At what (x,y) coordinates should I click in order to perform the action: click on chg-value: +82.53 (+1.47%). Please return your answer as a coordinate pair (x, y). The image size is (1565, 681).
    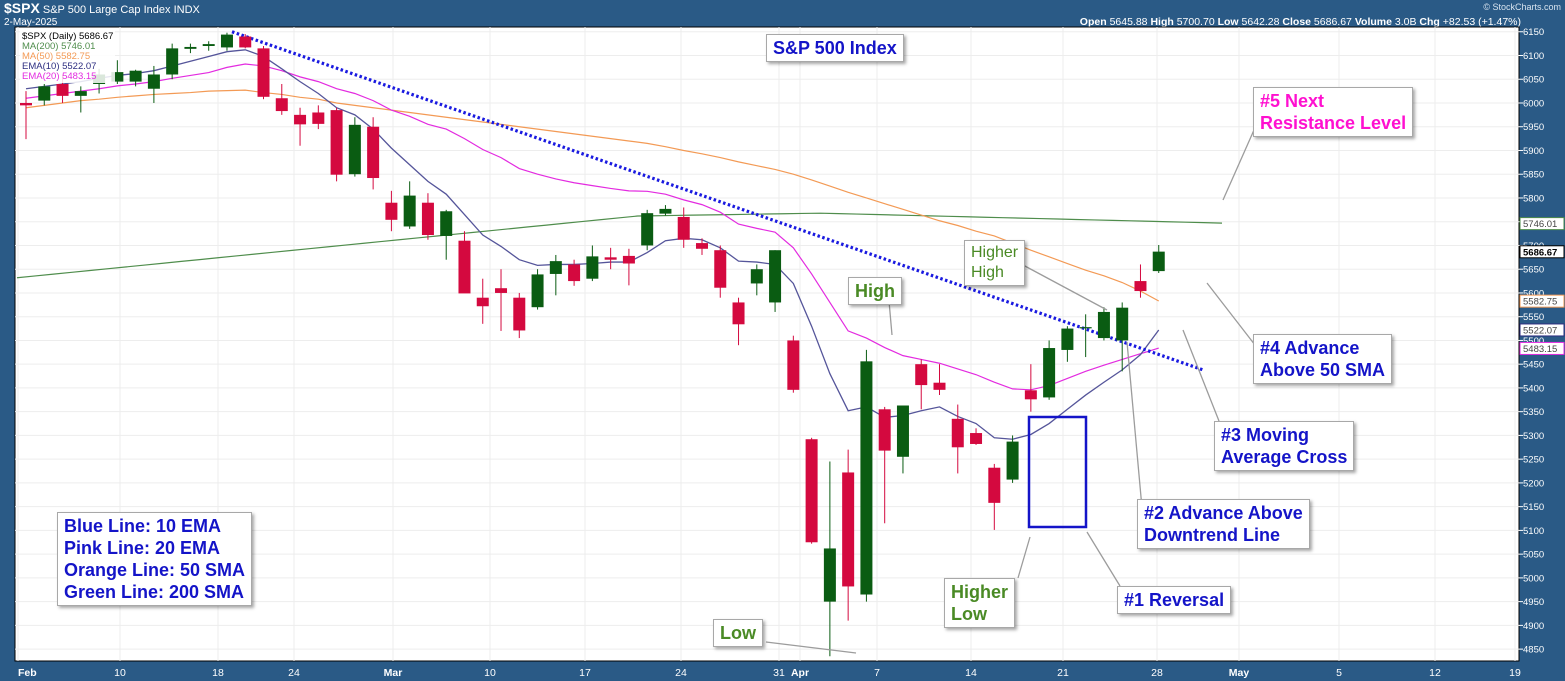
    Looking at the image, I should click on (1481, 22).